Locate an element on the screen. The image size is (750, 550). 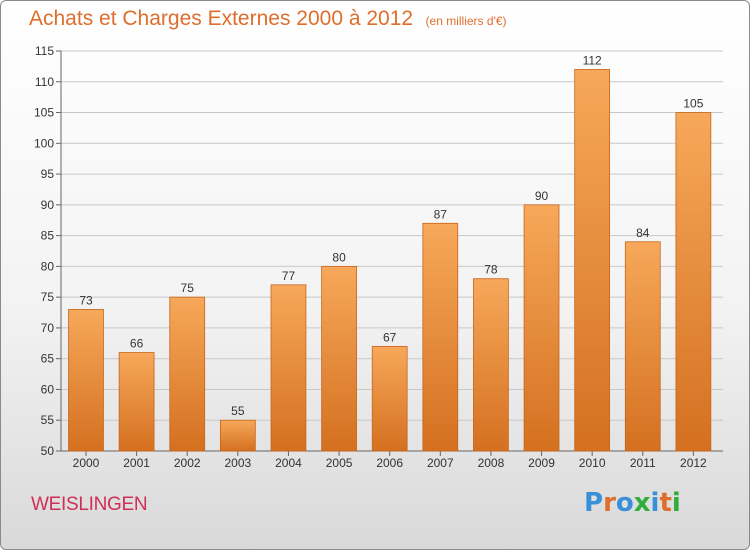
data-label: 66 is located at coordinates (137, 344).